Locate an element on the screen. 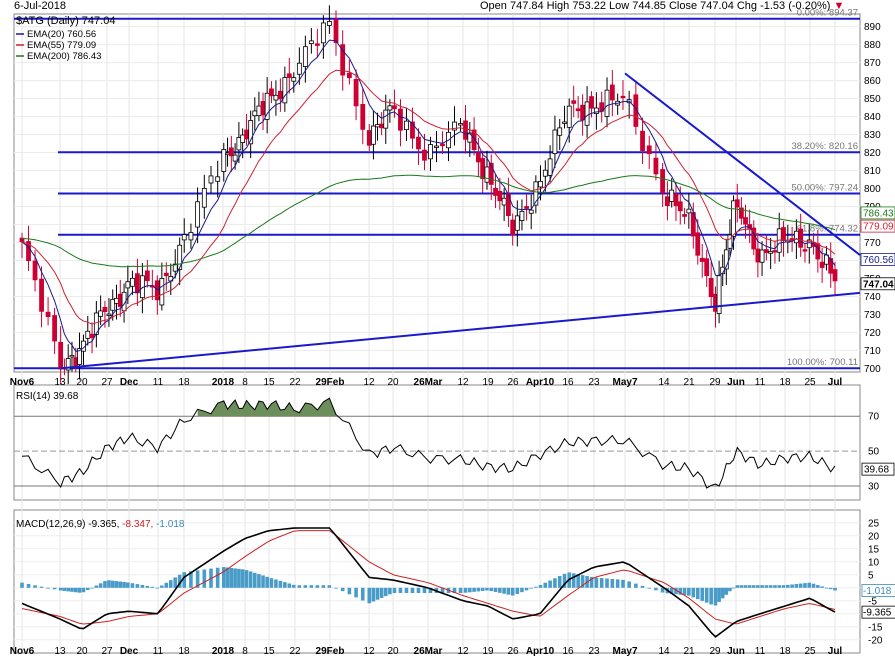 The width and height of the screenshot is (895, 657). macd-y-tick: 10 is located at coordinates (874, 562).